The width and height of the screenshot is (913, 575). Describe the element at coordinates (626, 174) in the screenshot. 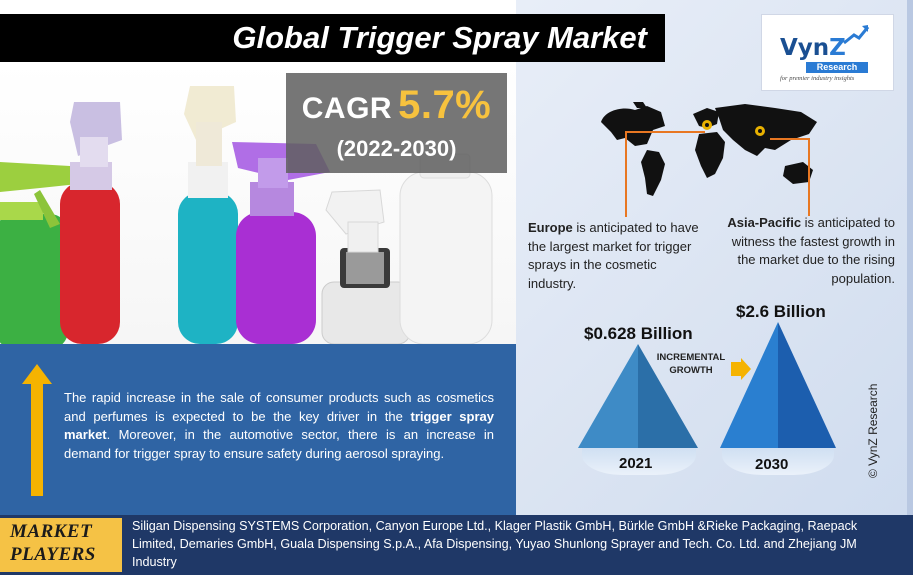

I see `europe-connector-vertical` at that location.